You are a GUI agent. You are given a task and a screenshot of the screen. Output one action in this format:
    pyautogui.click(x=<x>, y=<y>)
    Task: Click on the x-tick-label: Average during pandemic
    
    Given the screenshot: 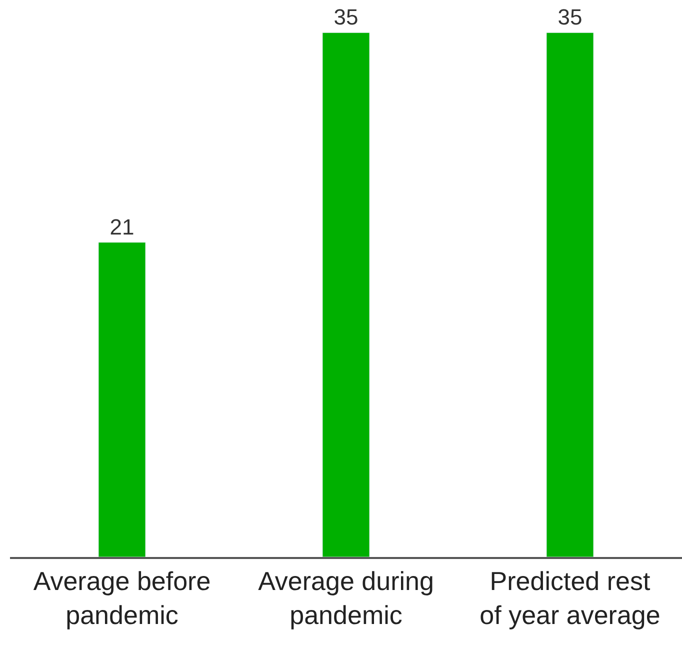 What is the action you would take?
    pyautogui.click(x=346, y=598)
    